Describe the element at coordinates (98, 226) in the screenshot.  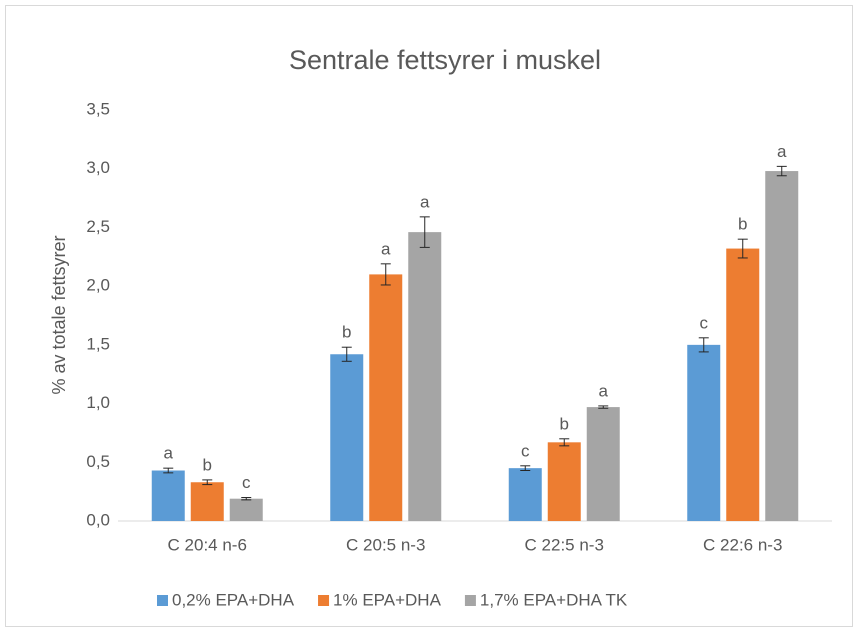
I see `y-tick-label: 2,5` at that location.